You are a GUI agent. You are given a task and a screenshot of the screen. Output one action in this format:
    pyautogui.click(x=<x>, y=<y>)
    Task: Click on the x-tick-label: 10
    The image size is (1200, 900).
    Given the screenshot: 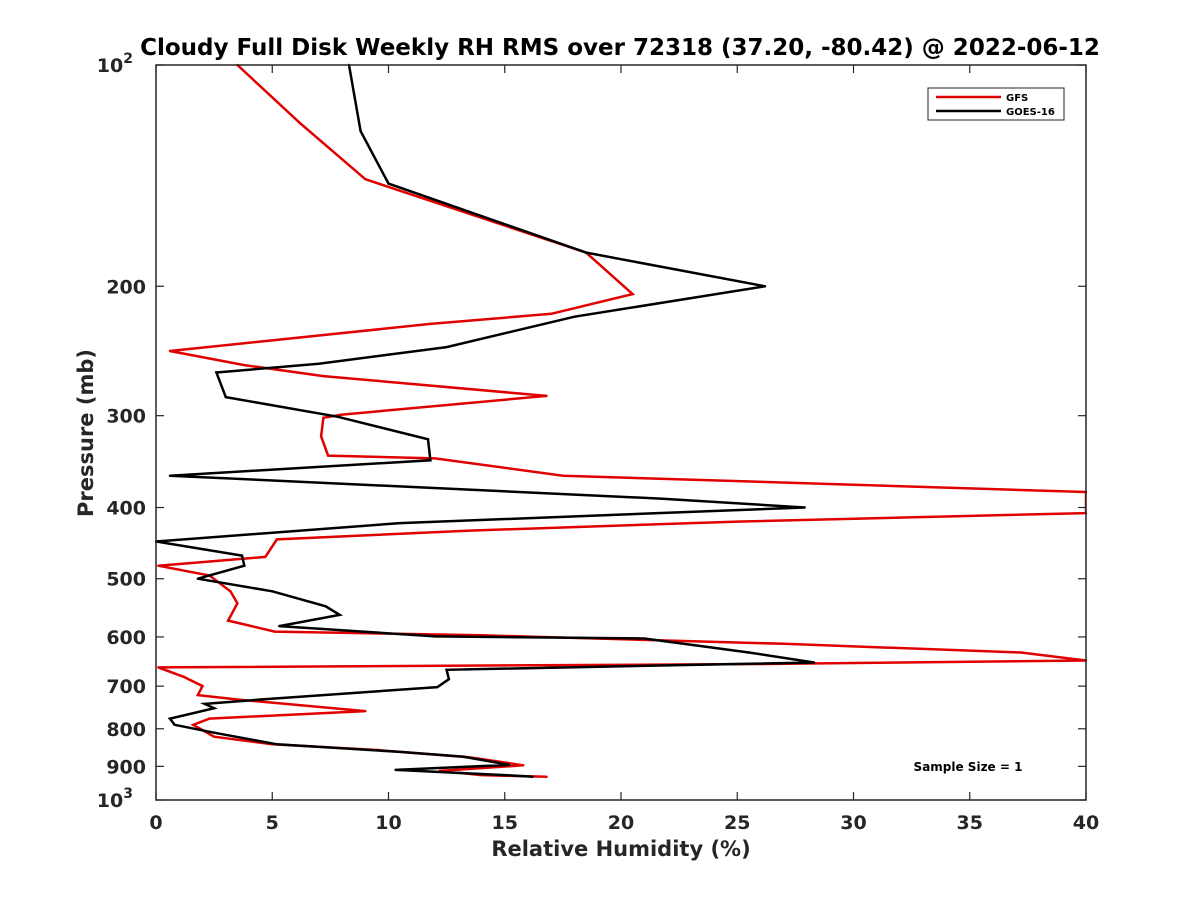 What is the action you would take?
    pyautogui.click(x=388, y=823)
    